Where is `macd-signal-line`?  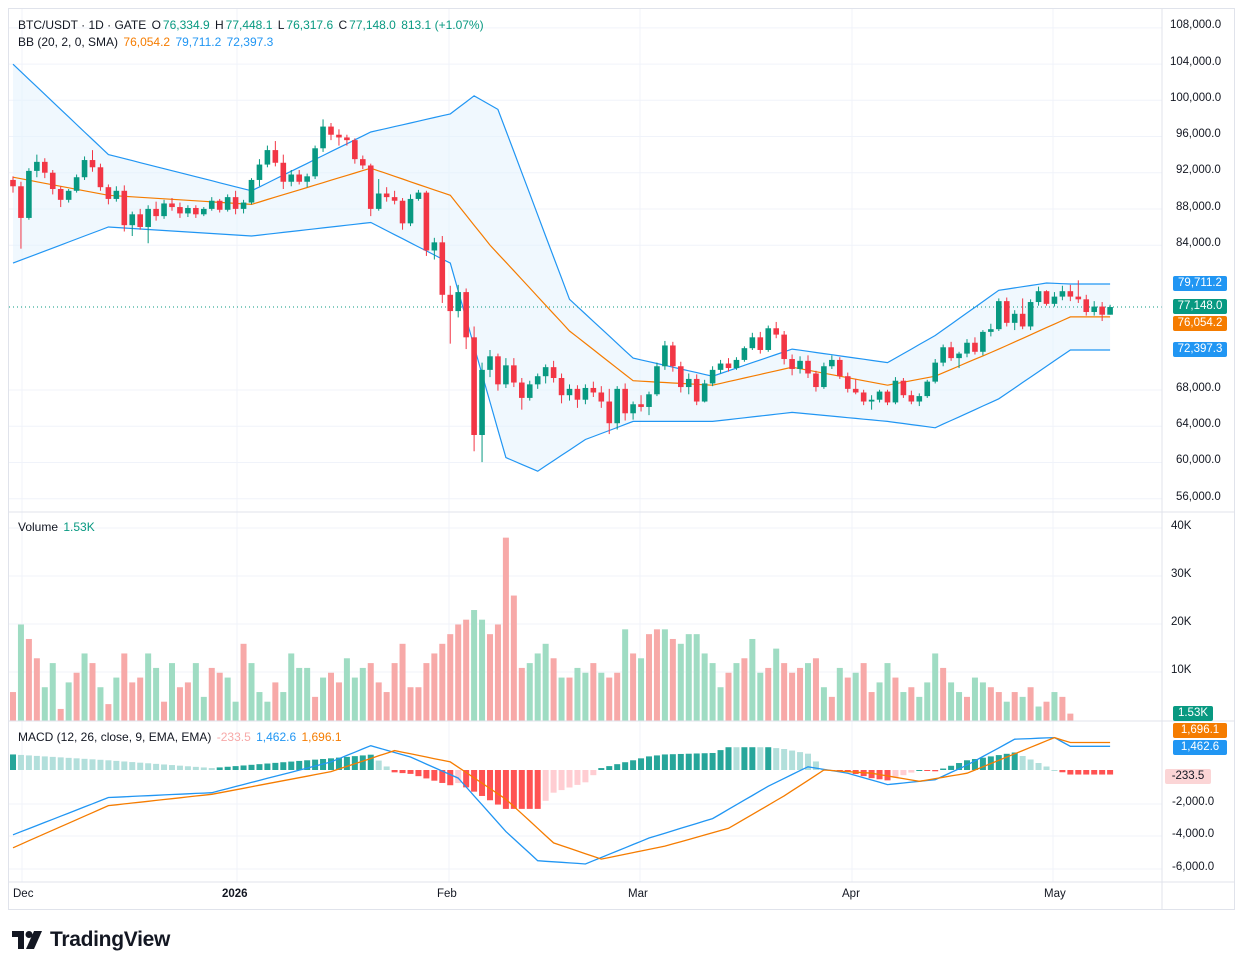
macd-signal-line is located at coordinates (561, 798).